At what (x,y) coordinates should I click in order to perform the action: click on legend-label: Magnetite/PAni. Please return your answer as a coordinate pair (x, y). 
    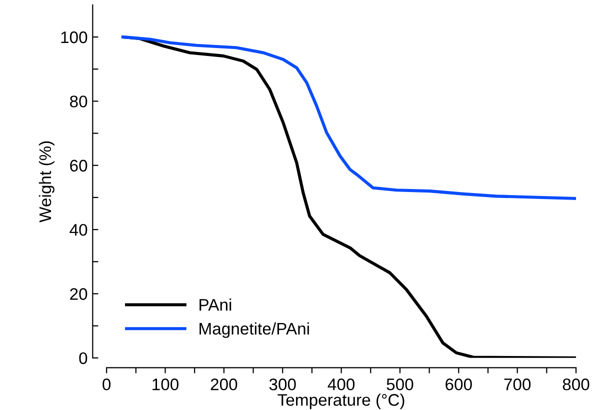
    Looking at the image, I should click on (254, 330).